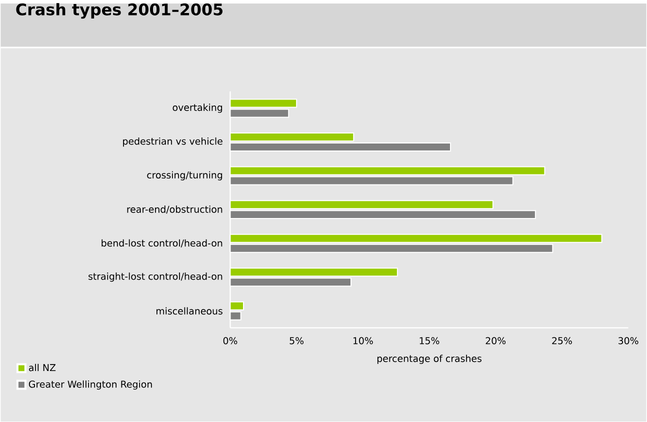 The height and width of the screenshot is (422, 647). I want to click on x-tick-label: 5%, so click(297, 340).